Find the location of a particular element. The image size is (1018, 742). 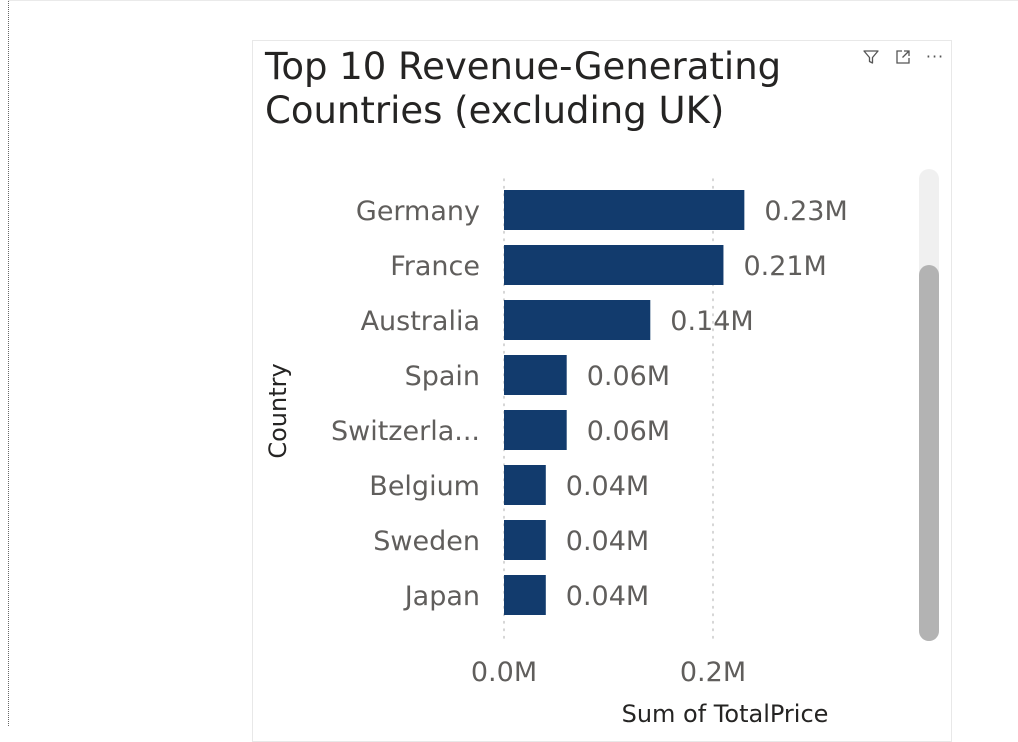

scrollbar-thumb is located at coordinates (929, 453).